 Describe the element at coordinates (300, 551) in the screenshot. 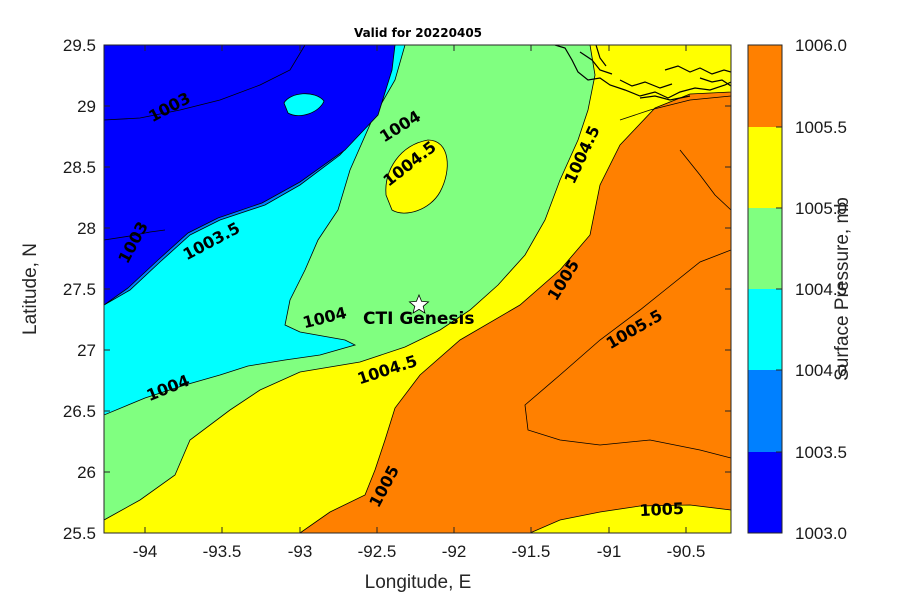

I see `x-tick-label: -93` at that location.